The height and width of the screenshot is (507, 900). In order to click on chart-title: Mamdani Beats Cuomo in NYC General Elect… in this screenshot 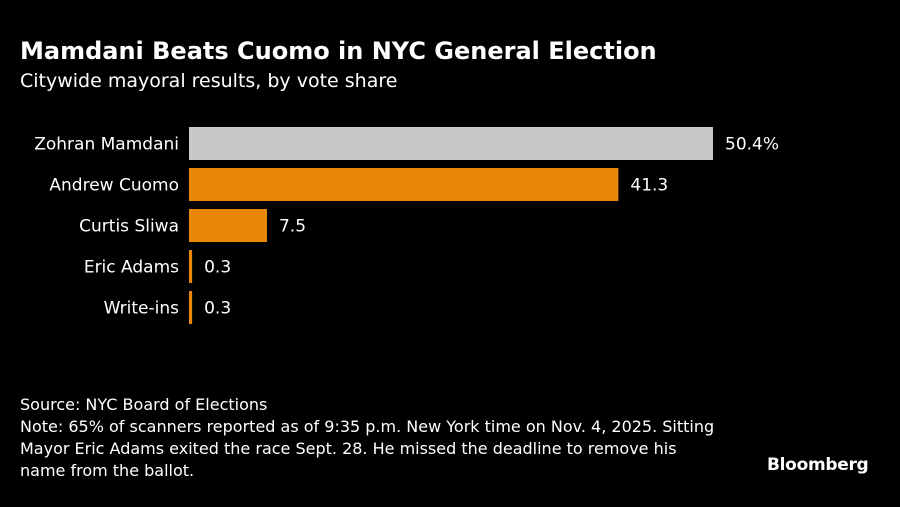, I will do `click(338, 51)`.